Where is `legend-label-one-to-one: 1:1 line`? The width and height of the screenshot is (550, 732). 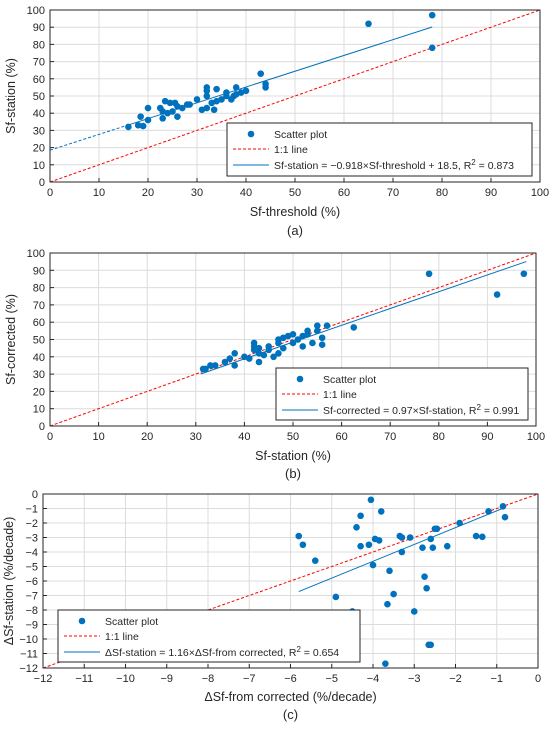
legend-label-one-to-one: 1:1 line is located at coordinates (122, 637).